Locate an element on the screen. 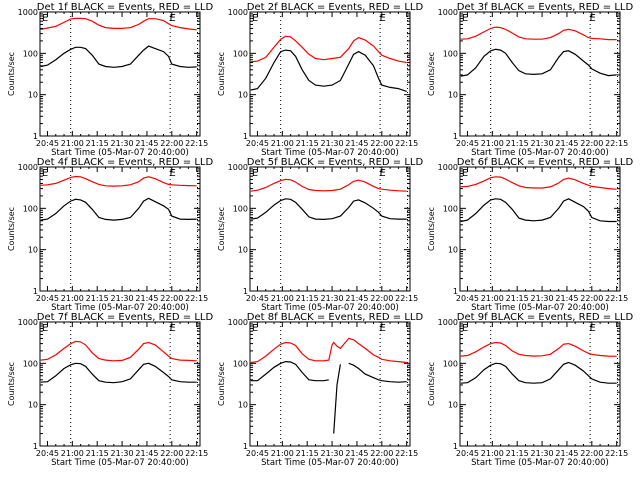 This screenshot has width=640, height=480. chart-title: Det 8f BLACK = Events, RED = LLD is located at coordinates (335, 317).